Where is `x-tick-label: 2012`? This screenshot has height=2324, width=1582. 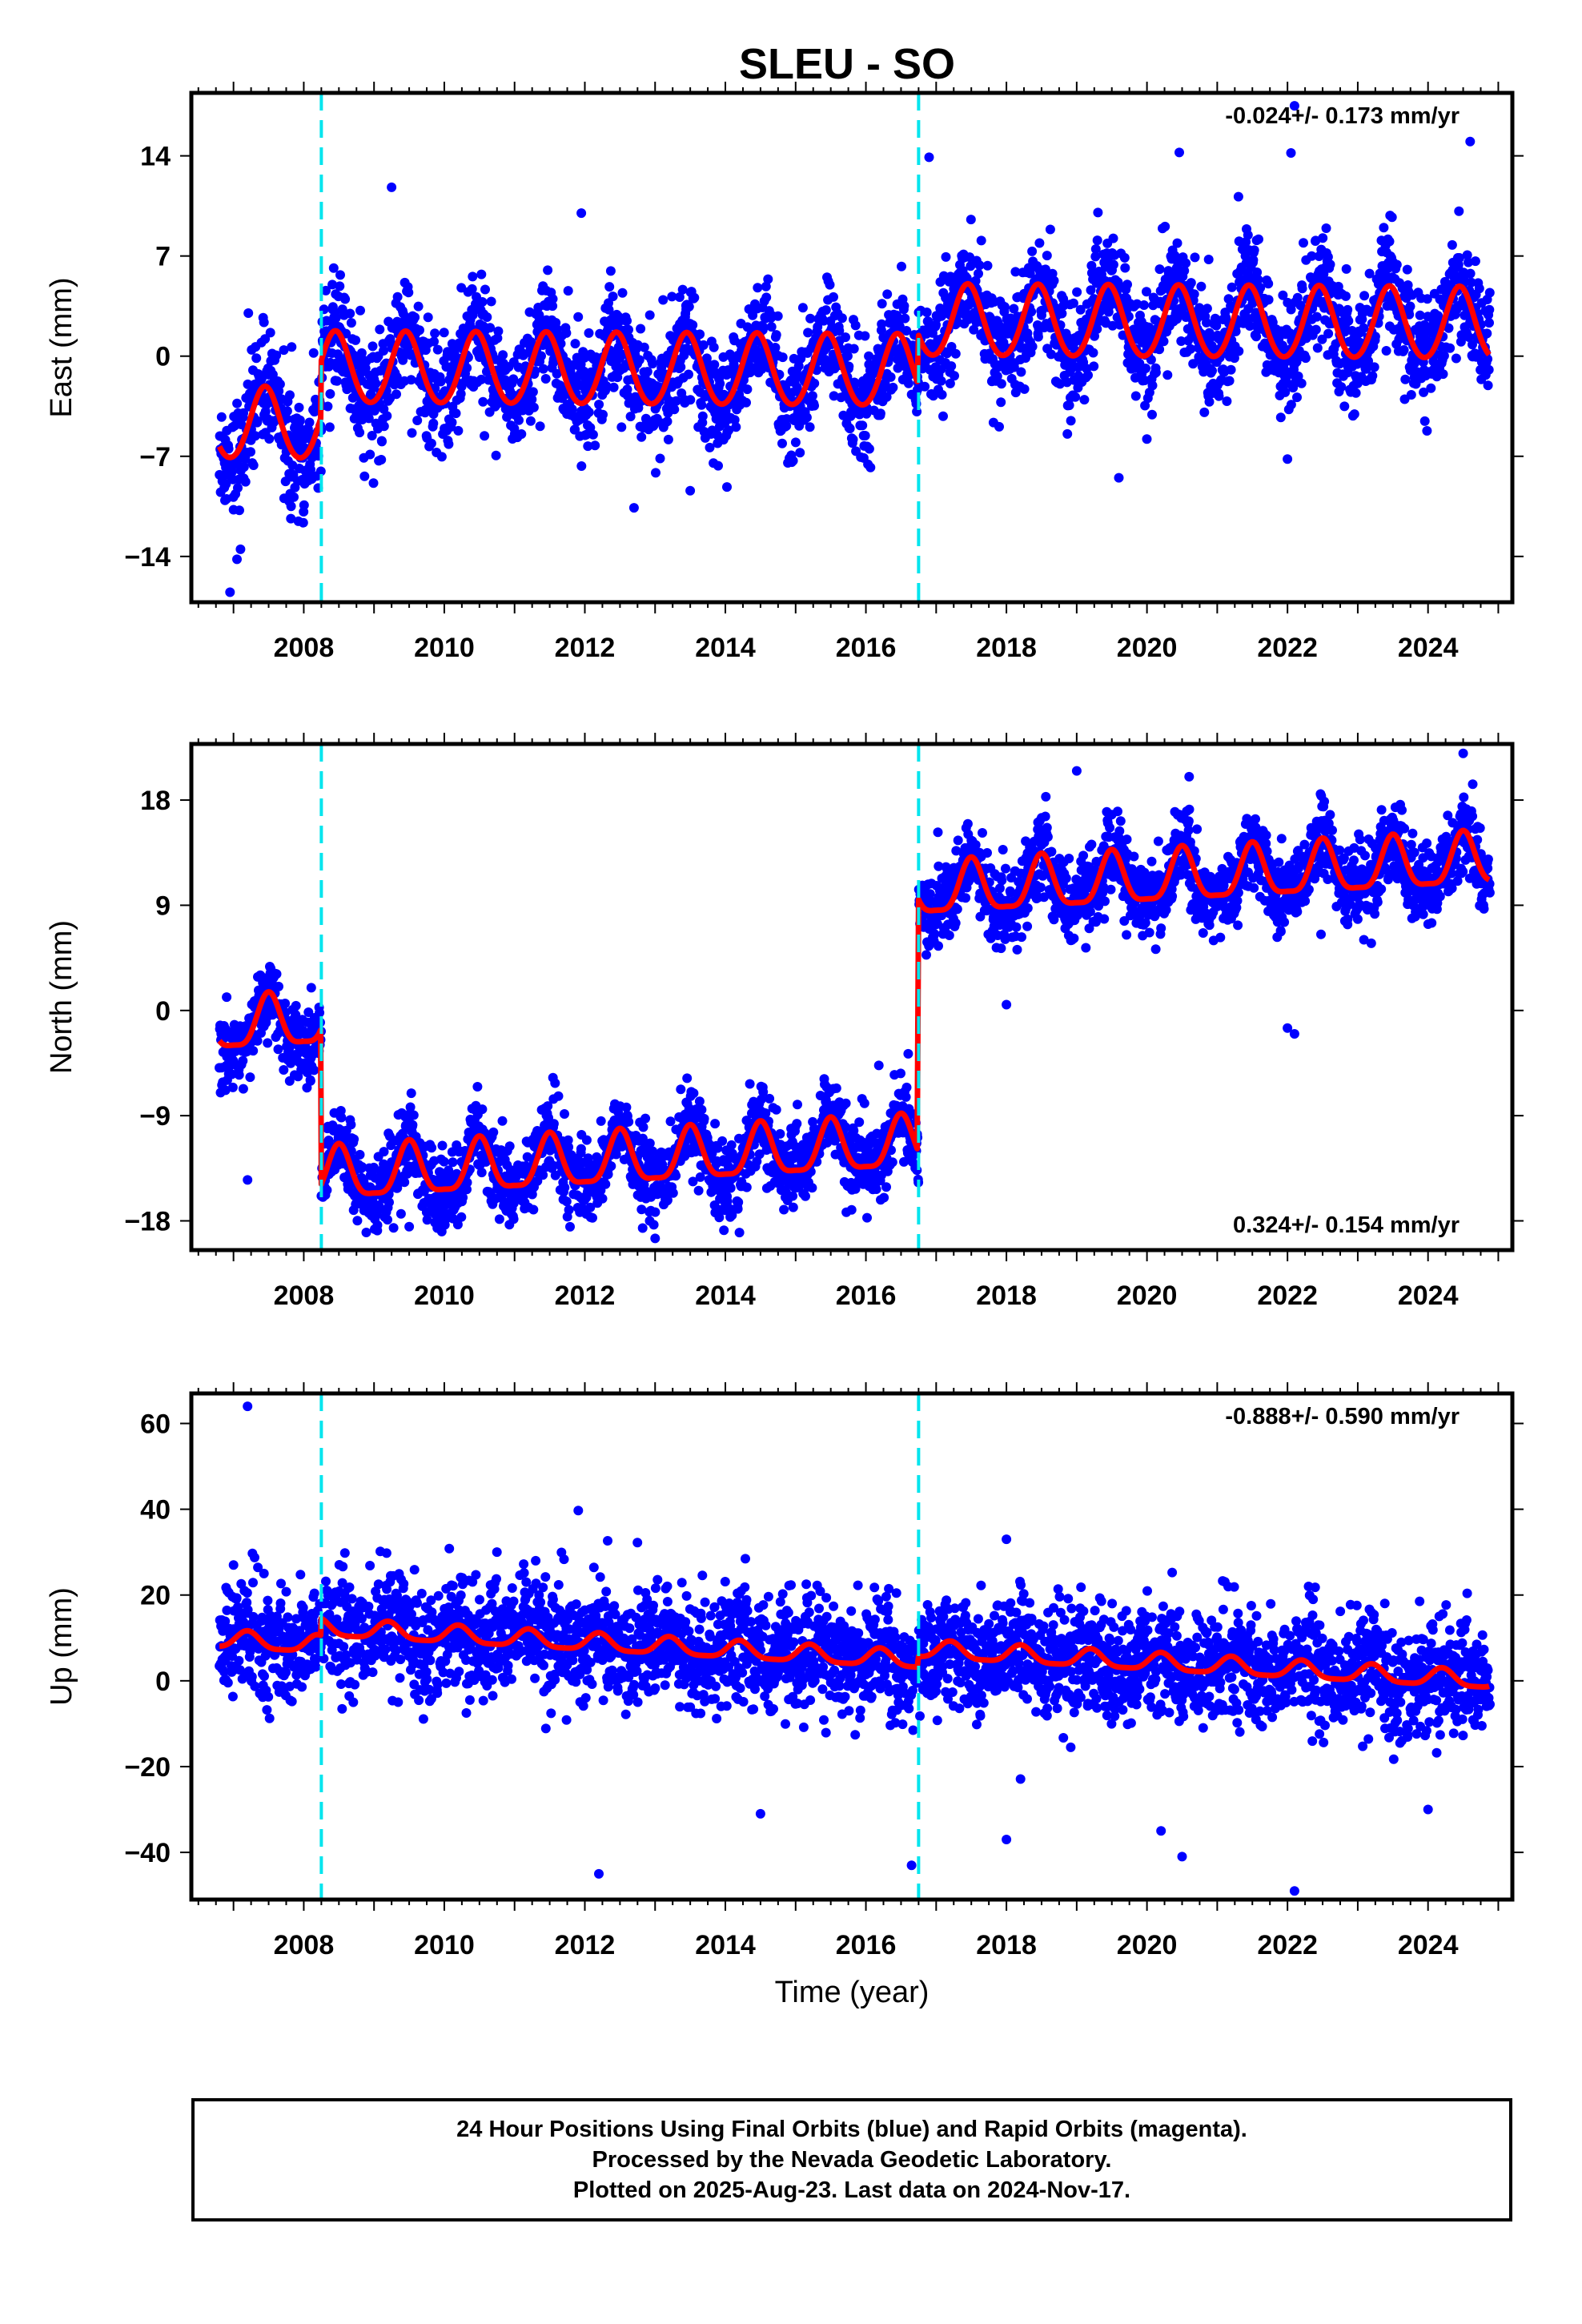 x-tick-label: 2012 is located at coordinates (585, 648).